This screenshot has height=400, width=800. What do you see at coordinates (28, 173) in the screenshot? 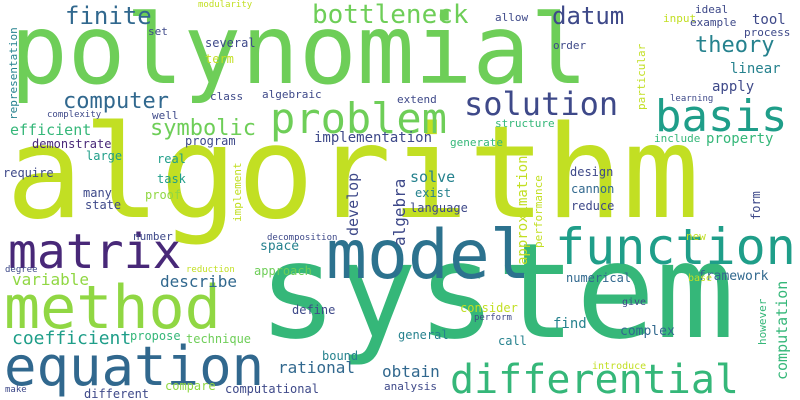
I see `cloud-word: require` at bounding box center [28, 173].